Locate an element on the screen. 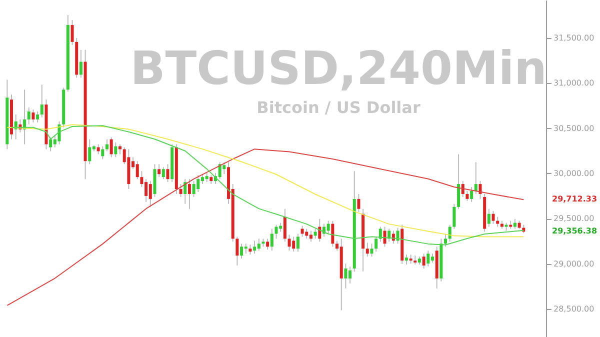 This screenshot has height=337, width=600. y-tick-label: 31,000.00 is located at coordinates (574, 83).